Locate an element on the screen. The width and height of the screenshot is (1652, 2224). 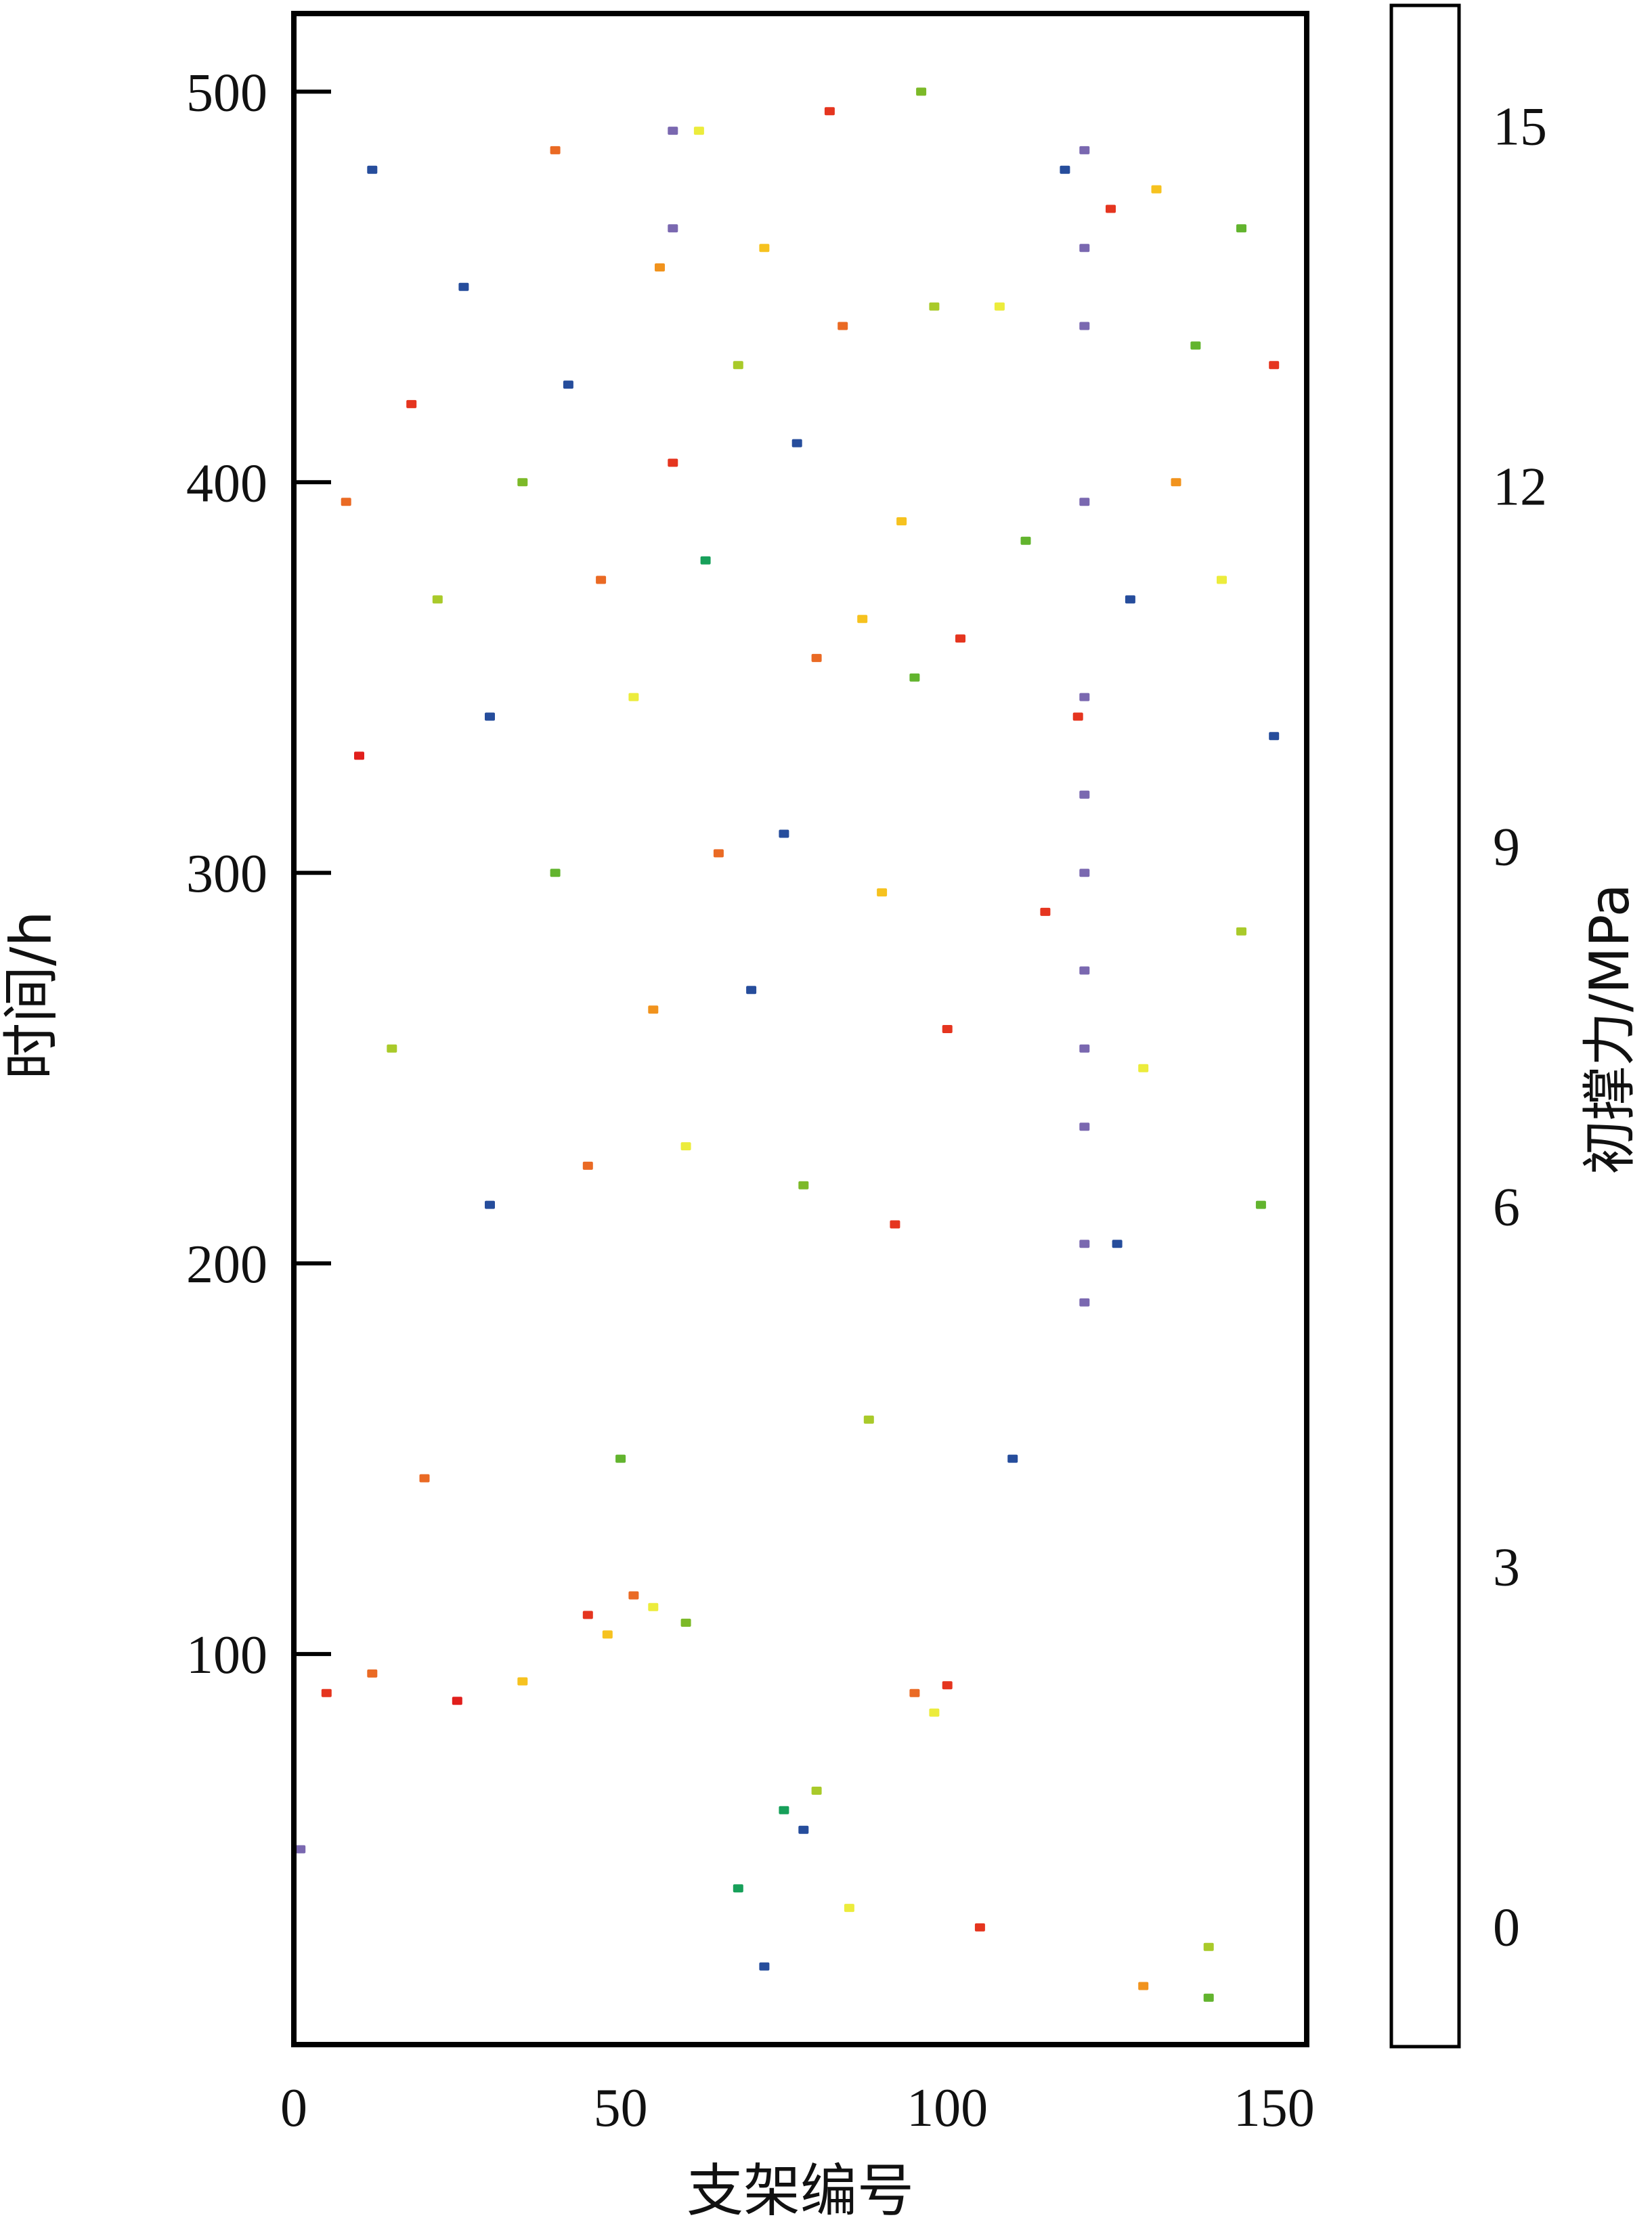
y-tick-label: 400 is located at coordinates (227, 483).